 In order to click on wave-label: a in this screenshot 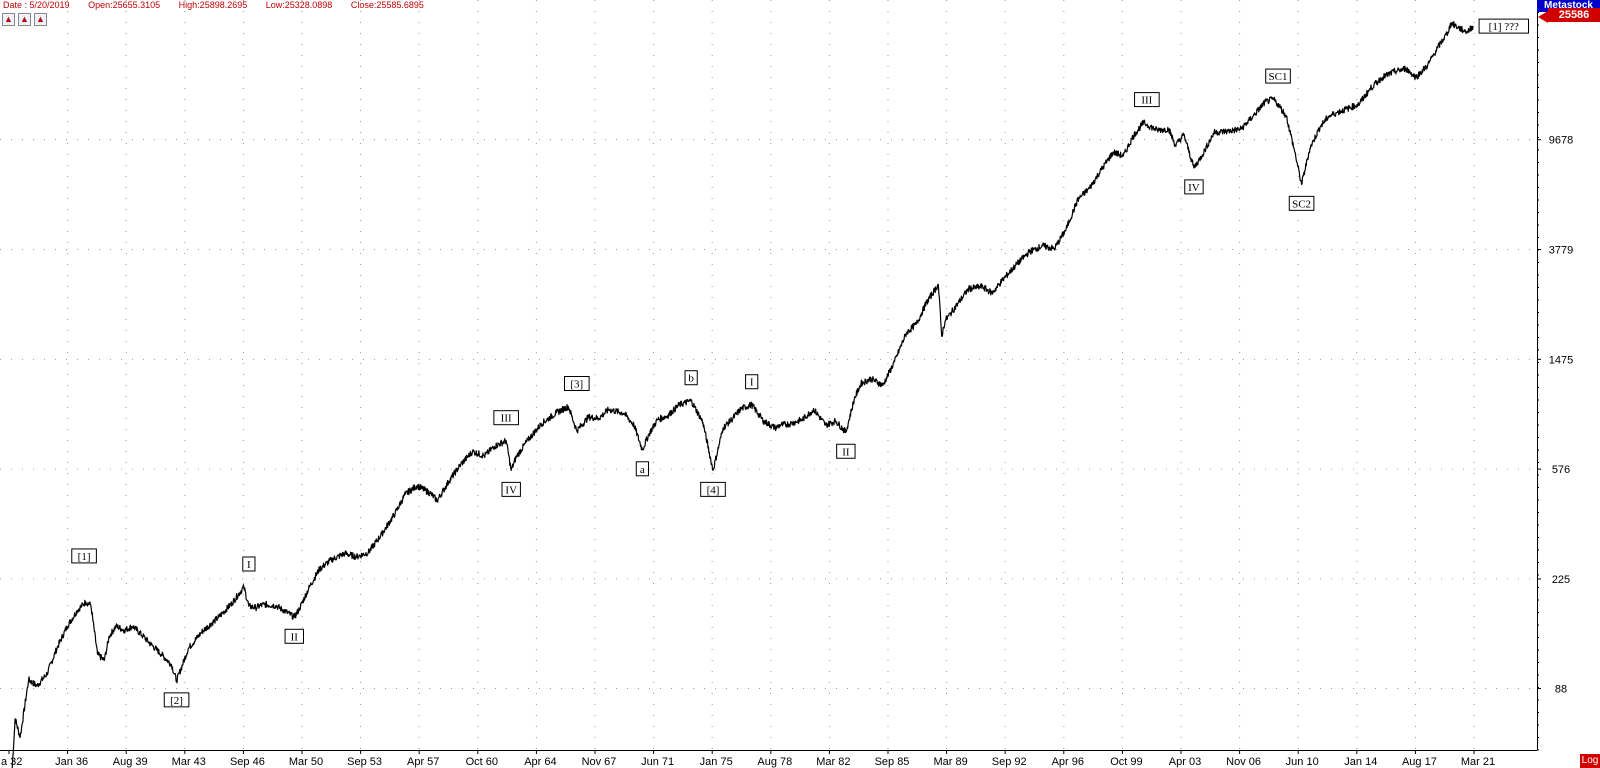, I will do `click(642, 470)`.